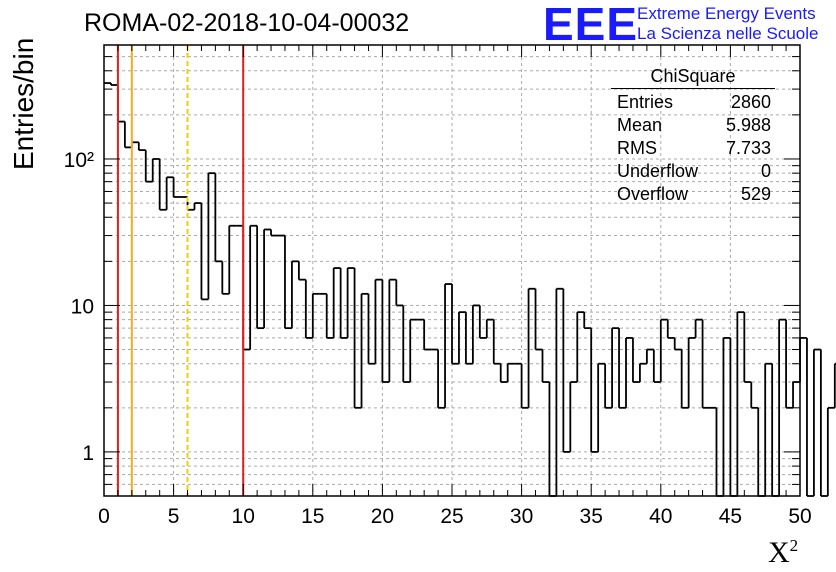  Describe the element at coordinates (180, 270) in the screenshot. I see `reference-lines` at that location.